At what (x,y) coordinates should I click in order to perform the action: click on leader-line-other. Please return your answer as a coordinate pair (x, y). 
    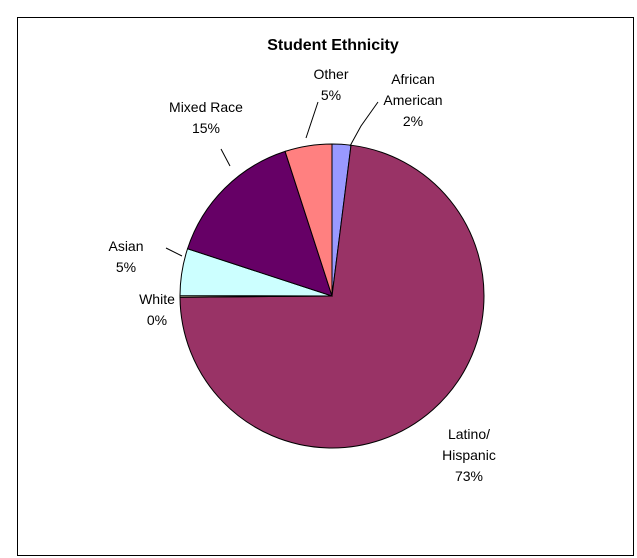
    Looking at the image, I should click on (312, 120).